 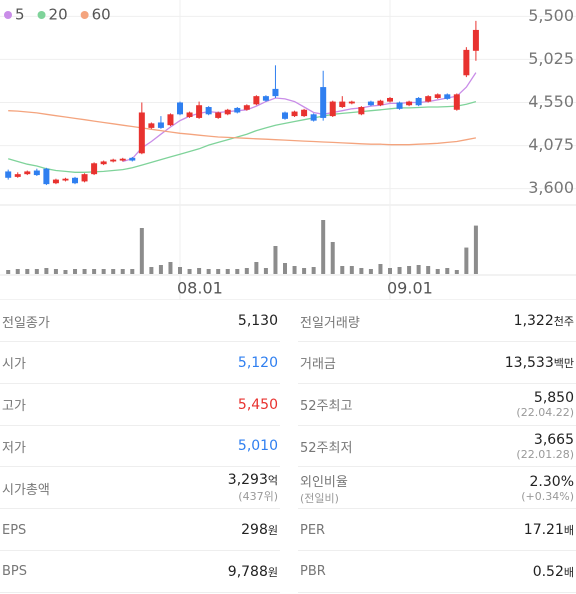 I want to click on y-tick-label: 4,550, so click(x=551, y=101).